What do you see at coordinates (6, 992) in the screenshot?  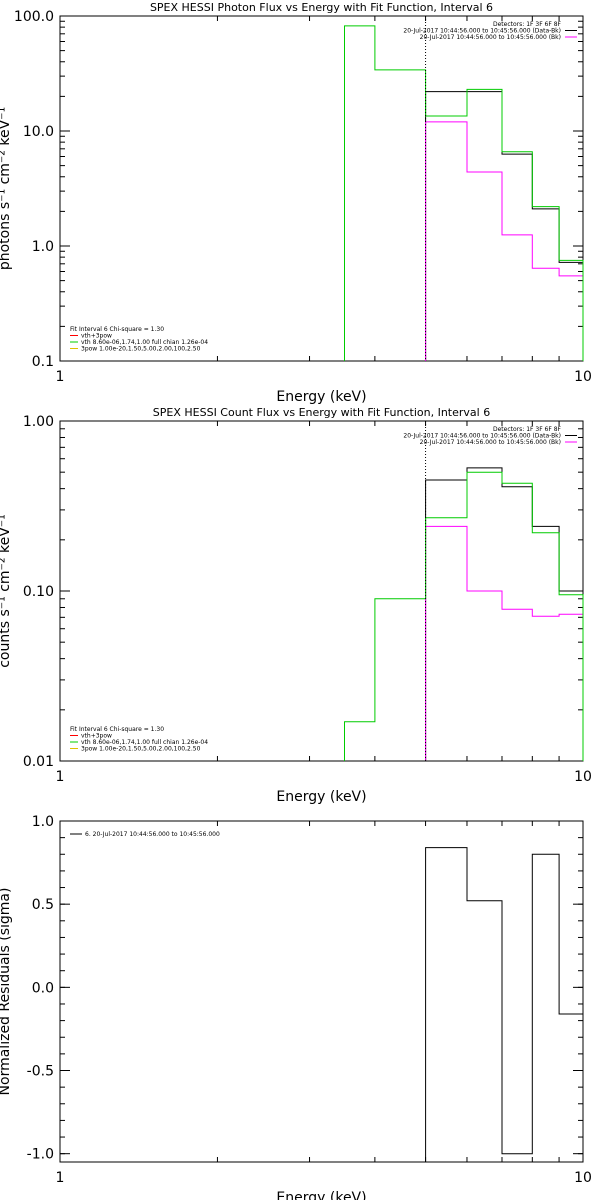 I see `y-axis-label: Normalized Residuals (sigma)` at bounding box center [6, 992].